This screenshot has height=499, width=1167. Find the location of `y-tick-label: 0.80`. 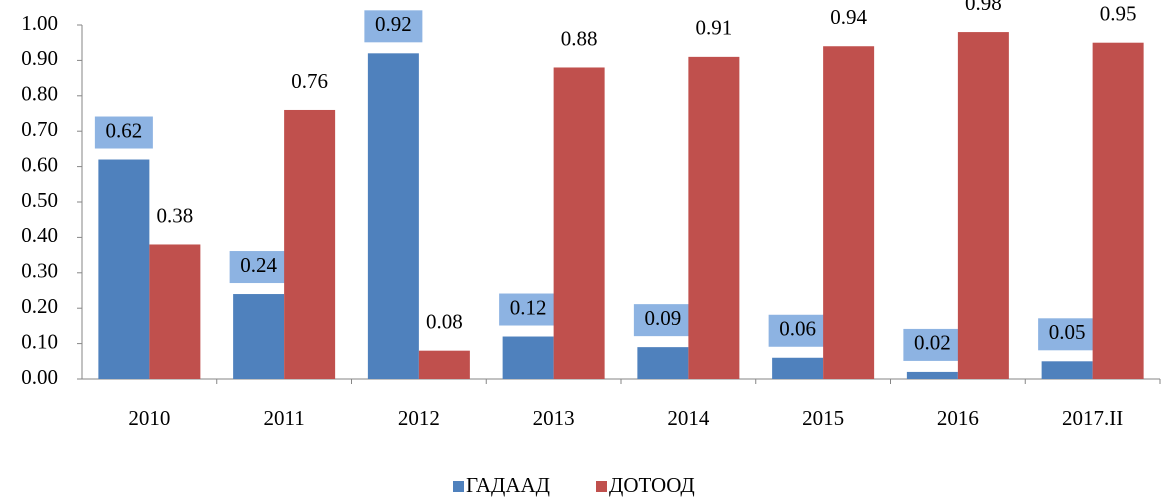

y-tick-label: 0.80 is located at coordinates (39, 94).